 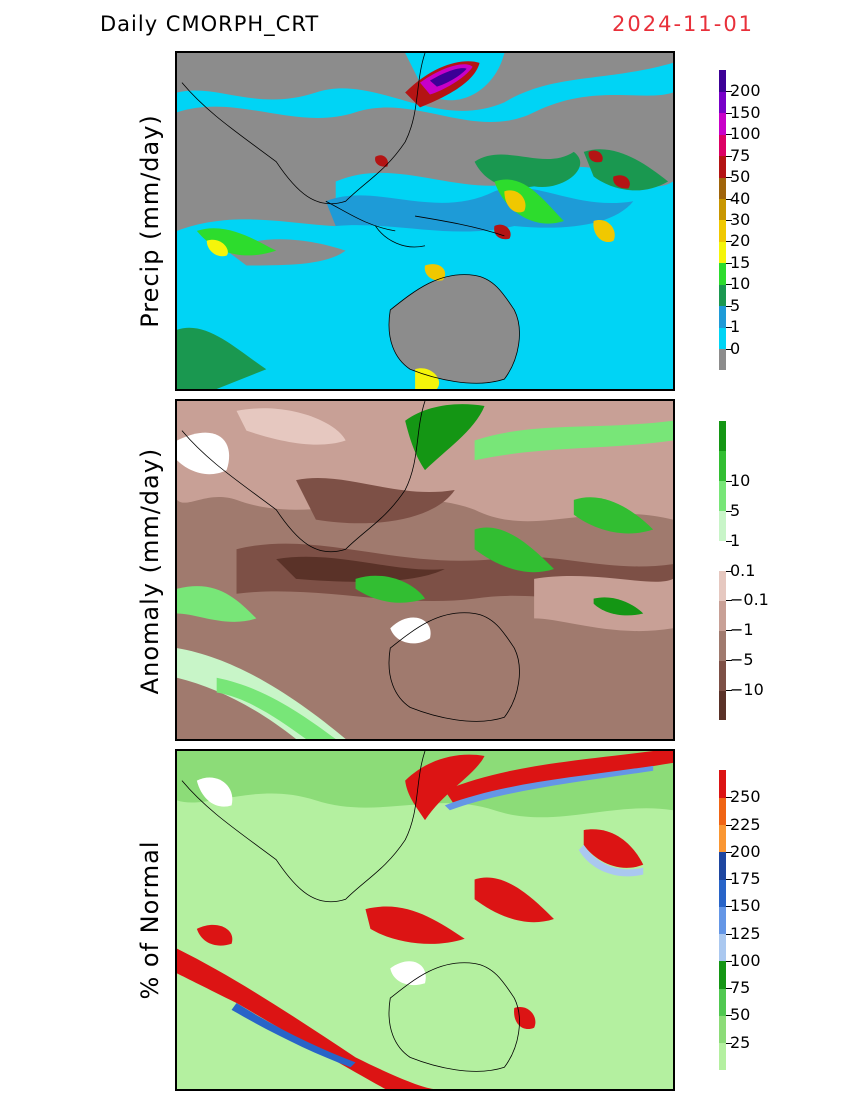 I want to click on figure-title: Daily CMORPH_CRT, so click(x=210, y=24).